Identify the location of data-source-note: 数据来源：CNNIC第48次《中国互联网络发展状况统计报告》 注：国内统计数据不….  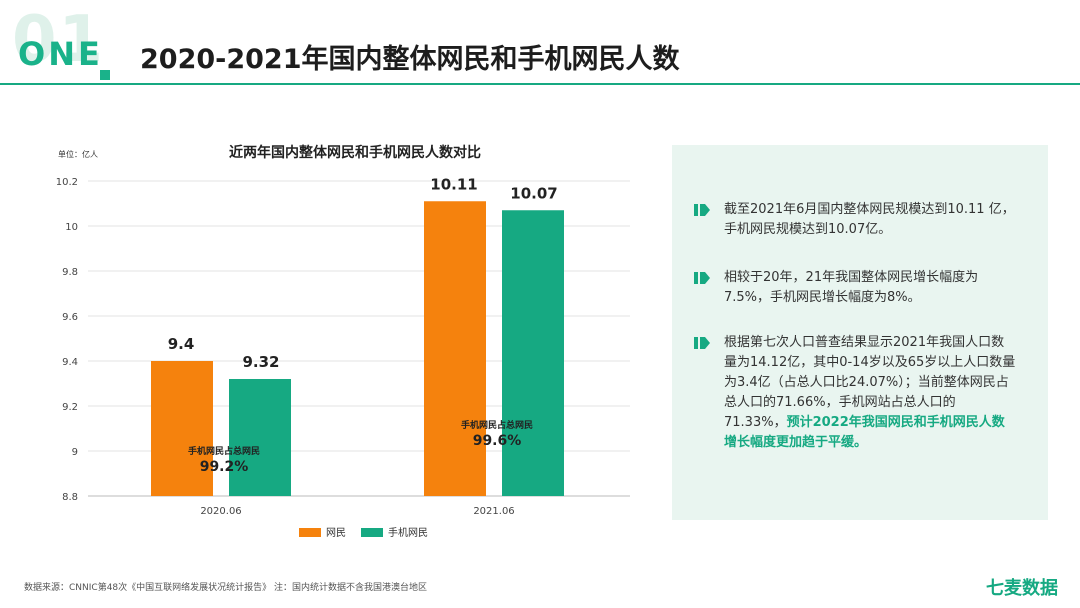
(226, 588).